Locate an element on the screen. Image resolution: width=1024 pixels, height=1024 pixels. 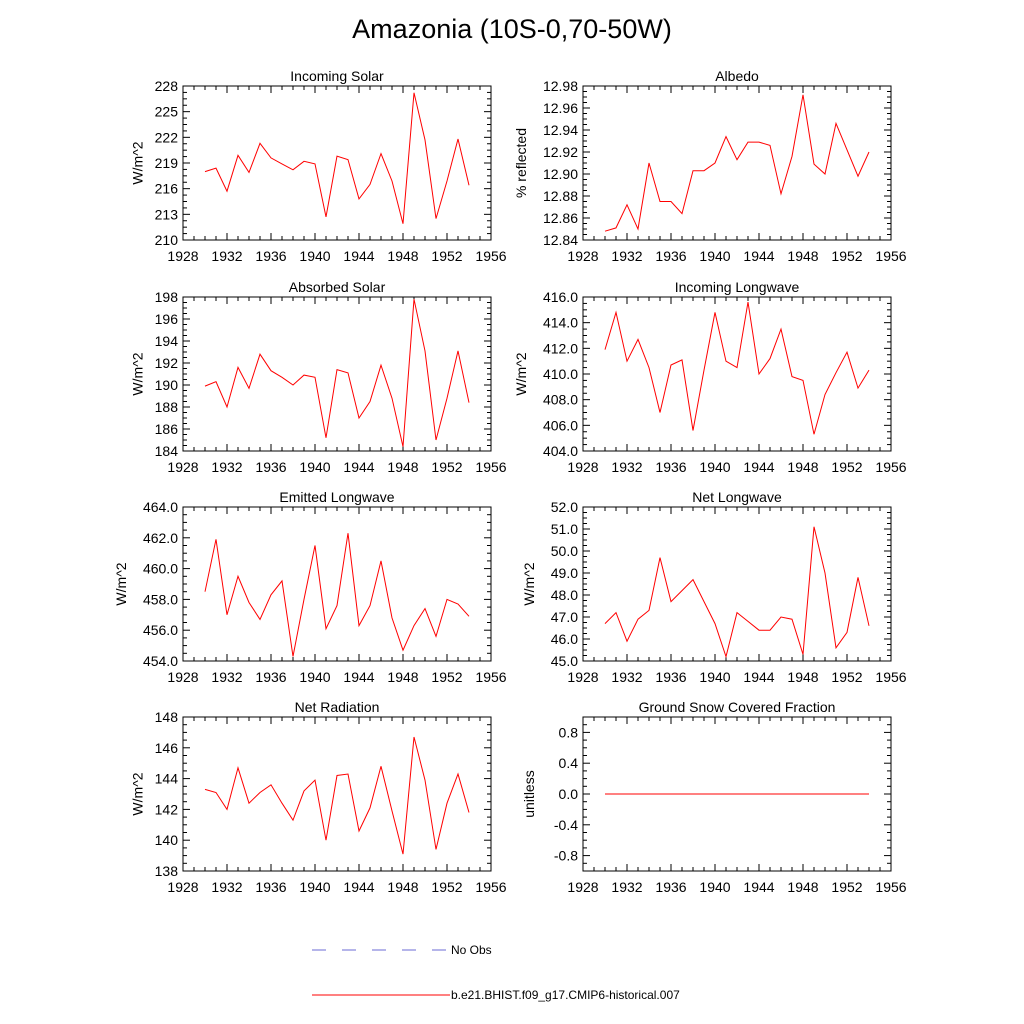
y-tick-label: 216 is located at coordinates (167, 189).